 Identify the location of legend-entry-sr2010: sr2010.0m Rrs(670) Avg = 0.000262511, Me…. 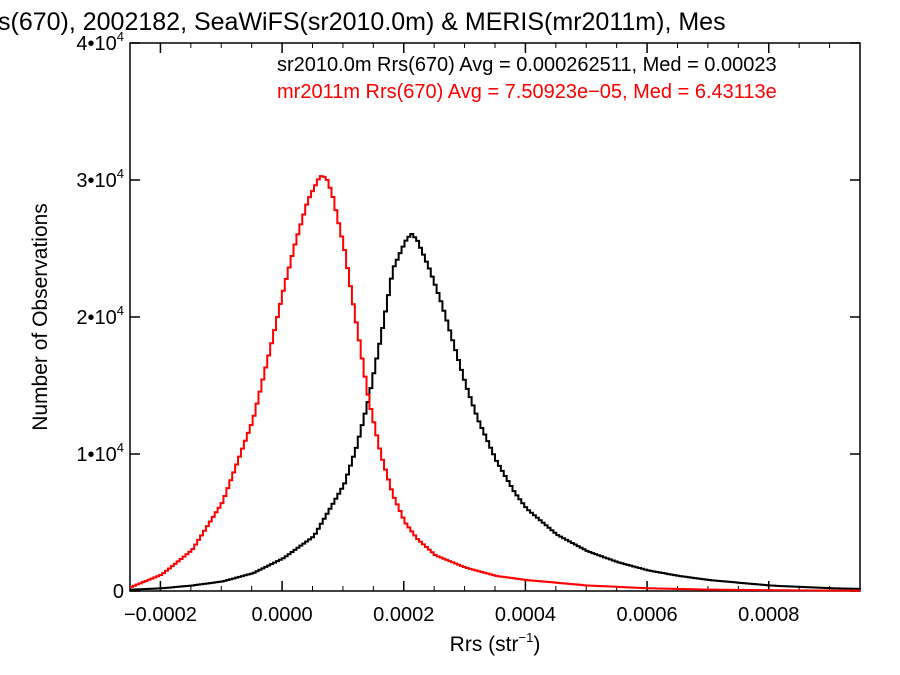
(527, 65).